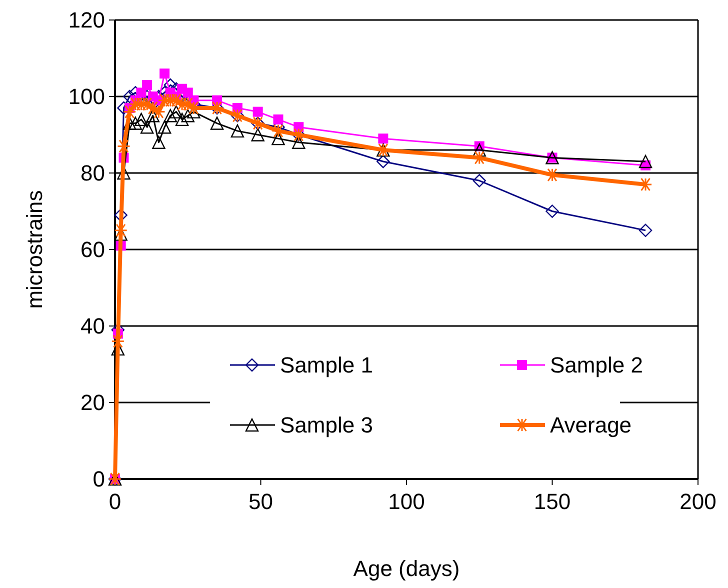  Describe the element at coordinates (552, 501) in the screenshot. I see `x-tick-label: 150` at that location.